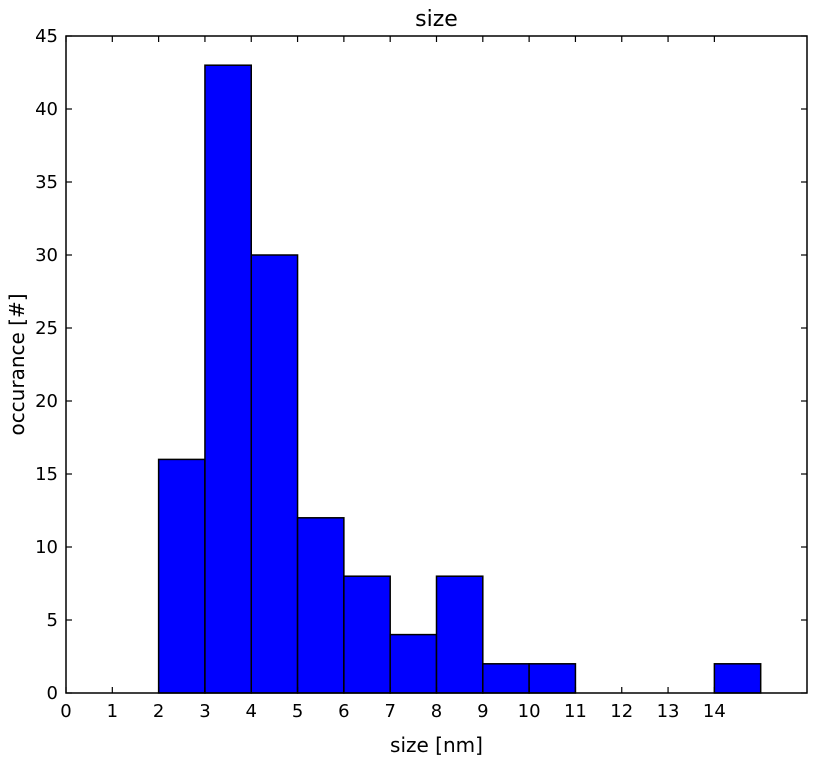 Image resolution: width=814 pixels, height=762 pixels. Describe the element at coordinates (46, 328) in the screenshot. I see `y-tick-label: 25` at that location.